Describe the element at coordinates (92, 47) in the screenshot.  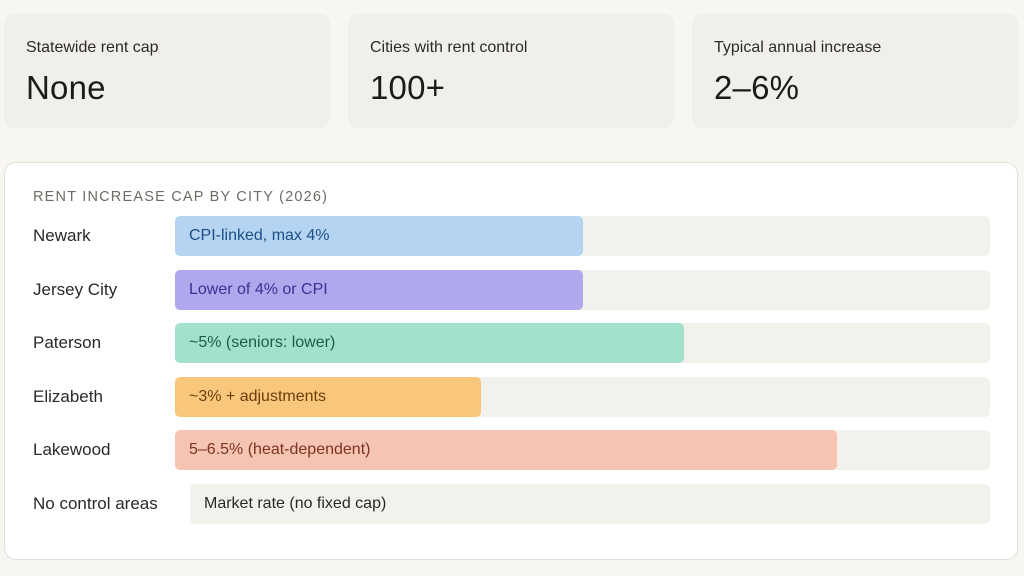
I see `stat-label: Statewide rent cap` at that location.